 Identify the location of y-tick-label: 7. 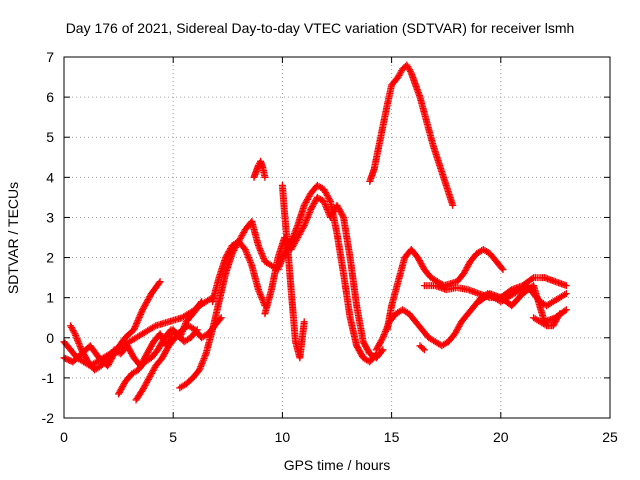
(50, 57).